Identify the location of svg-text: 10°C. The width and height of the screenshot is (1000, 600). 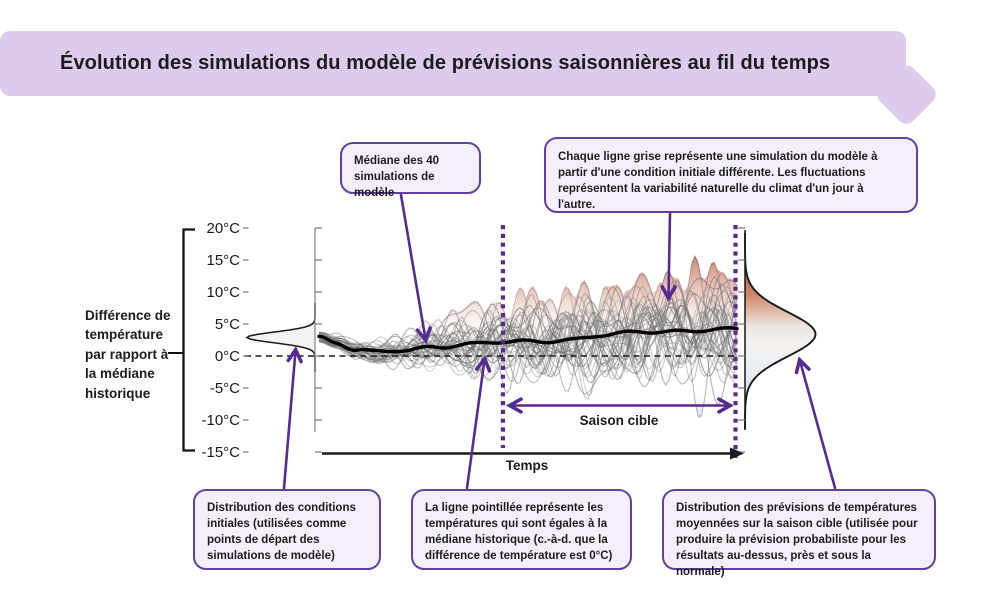
(223, 292).